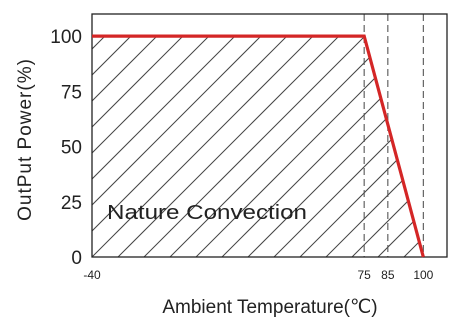  What do you see at coordinates (364, 275) in the screenshot?
I see `x-tick-75: 75` at bounding box center [364, 275].